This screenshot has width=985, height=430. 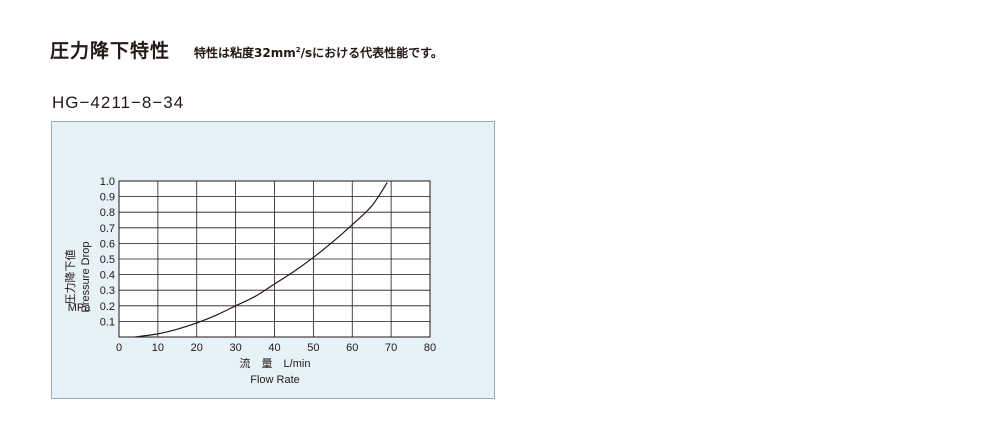 What do you see at coordinates (236, 348) in the screenshot?
I see `x-tick-label: 30` at bounding box center [236, 348].